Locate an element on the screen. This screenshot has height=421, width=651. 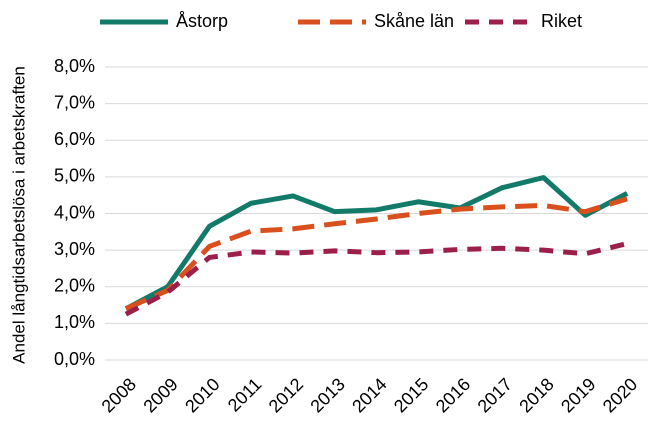
x-tick-label: 2011 is located at coordinates (245, 395).